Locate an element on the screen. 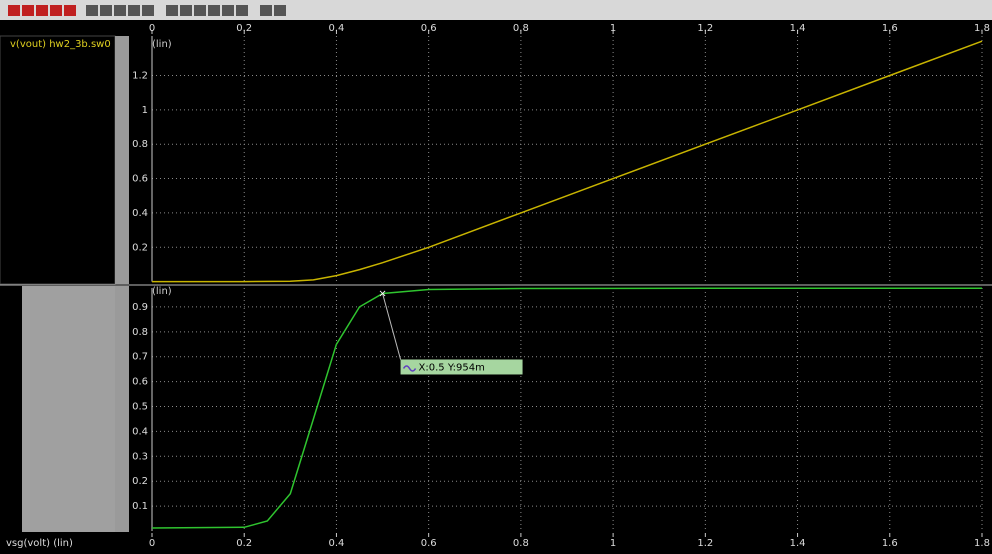 The image size is (992, 554). y-tick-label: 0.5 is located at coordinates (140, 407).